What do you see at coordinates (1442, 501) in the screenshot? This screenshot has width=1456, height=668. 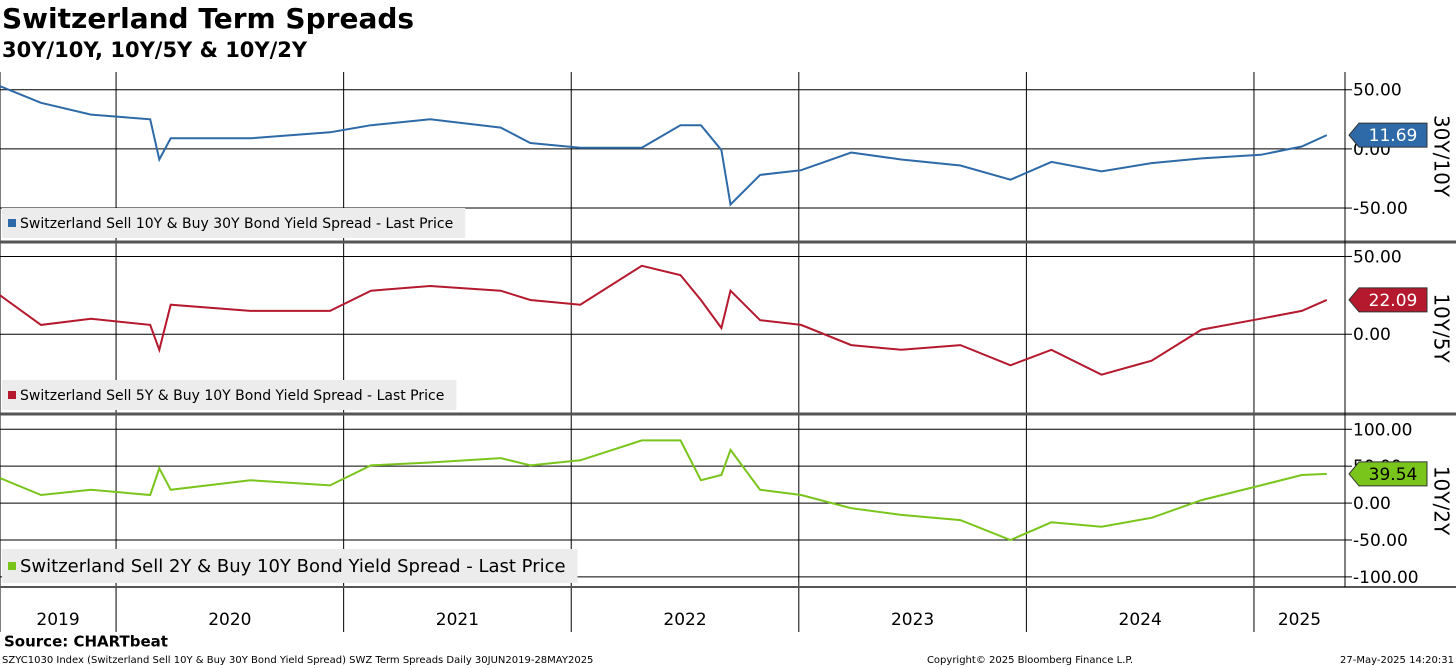 I see `y-axis-label: 10Y/2Y` at bounding box center [1442, 501].